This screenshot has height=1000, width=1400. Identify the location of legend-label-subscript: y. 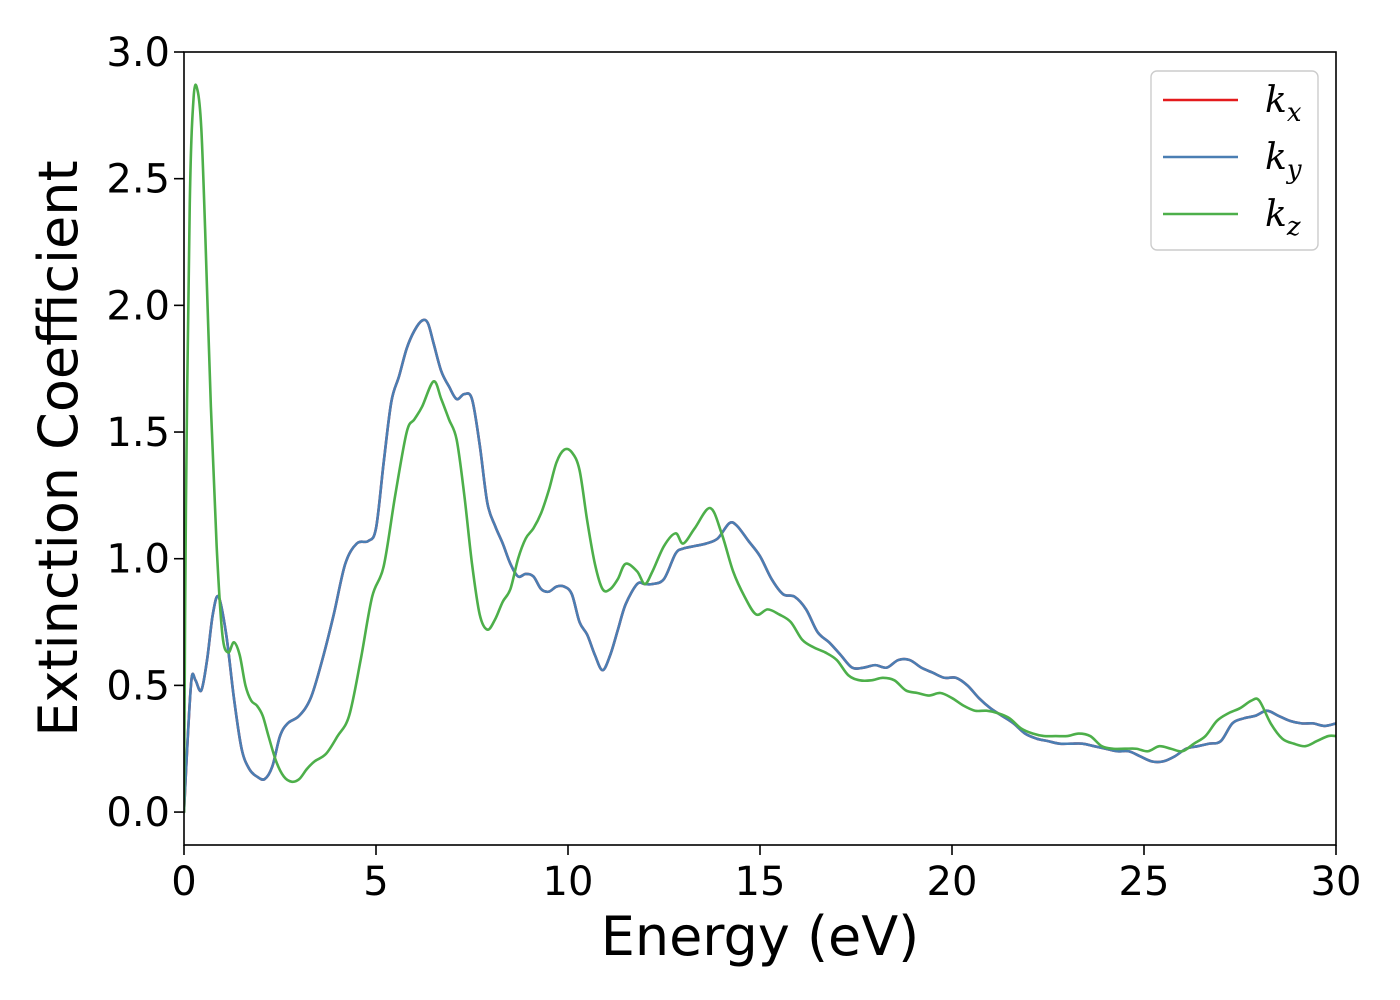
(1294, 170).